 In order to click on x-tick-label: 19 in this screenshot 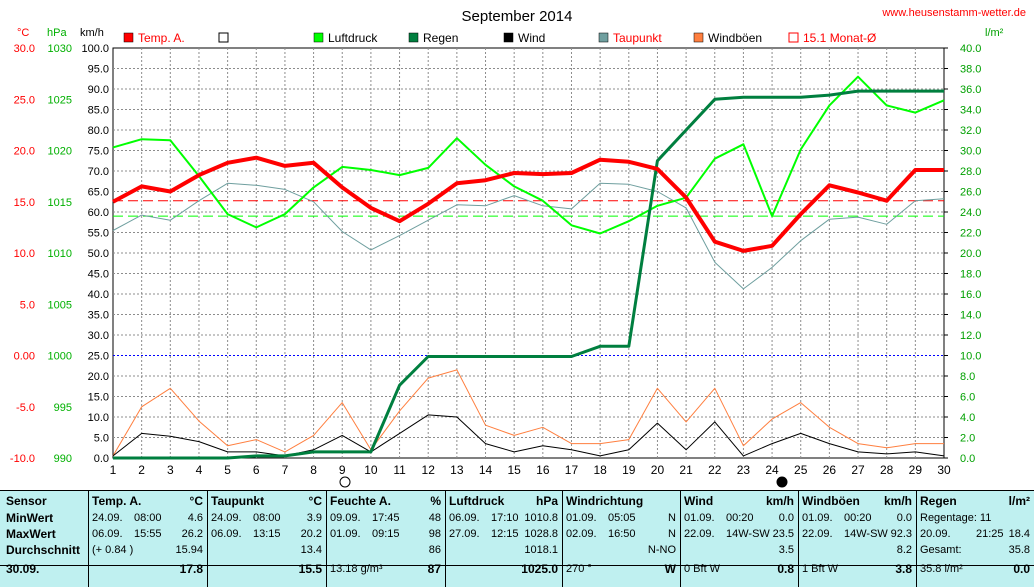, I will do `click(629, 470)`.